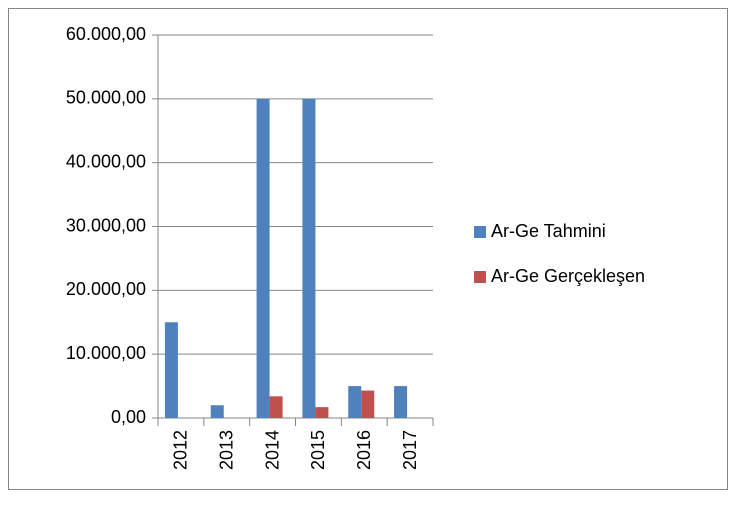 The image size is (737, 512). I want to click on y-tick-label: 50.000,00, so click(106, 98).